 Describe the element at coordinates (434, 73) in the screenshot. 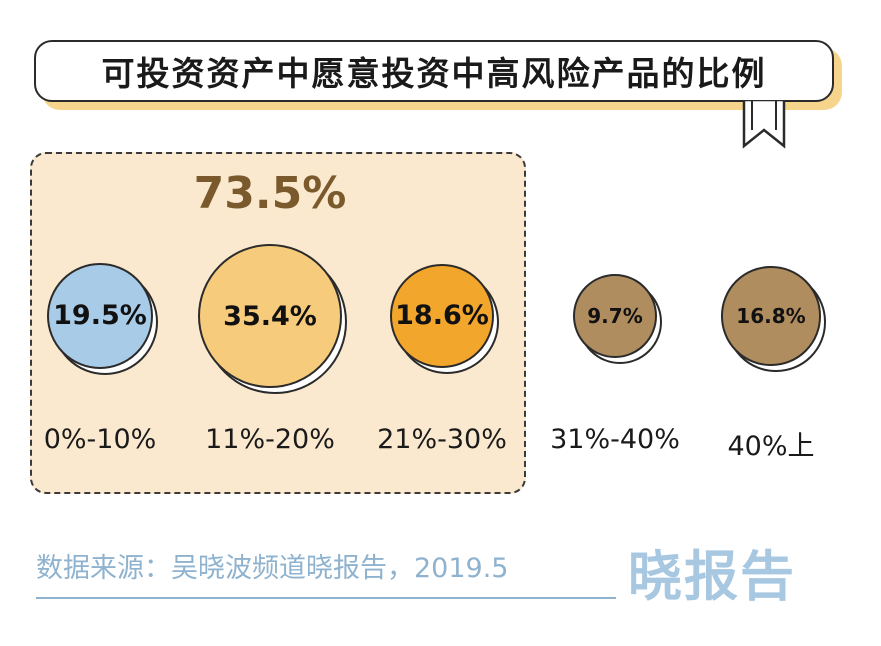

I see `chart-title: 可投资资产中愿意投资中高风险产品的比例` at that location.